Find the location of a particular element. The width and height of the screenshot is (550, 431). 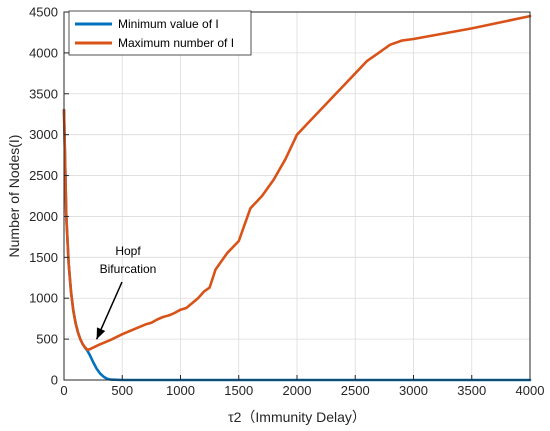

x-tick-label: 2000 is located at coordinates (297, 390).